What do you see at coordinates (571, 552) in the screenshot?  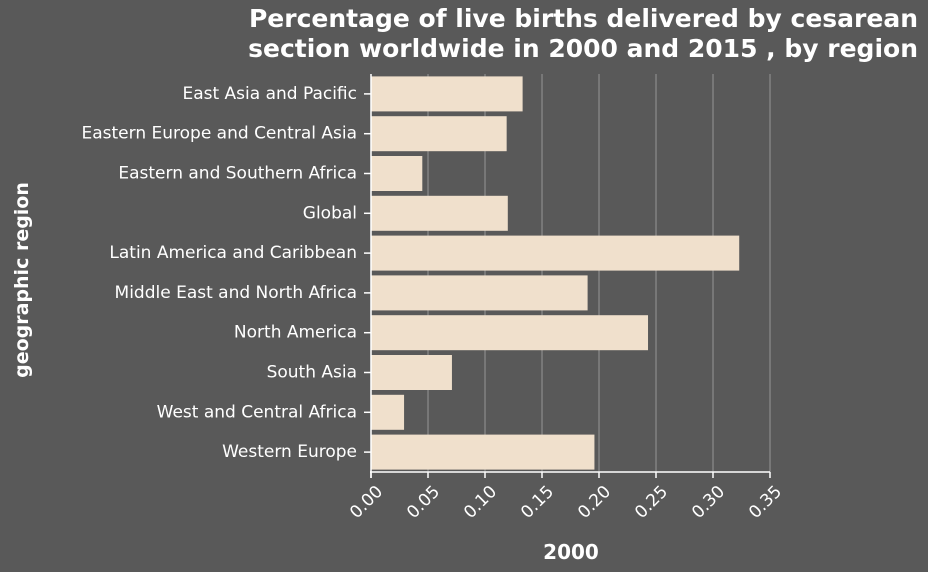 I see `x-axis-label: 2000` at bounding box center [571, 552].